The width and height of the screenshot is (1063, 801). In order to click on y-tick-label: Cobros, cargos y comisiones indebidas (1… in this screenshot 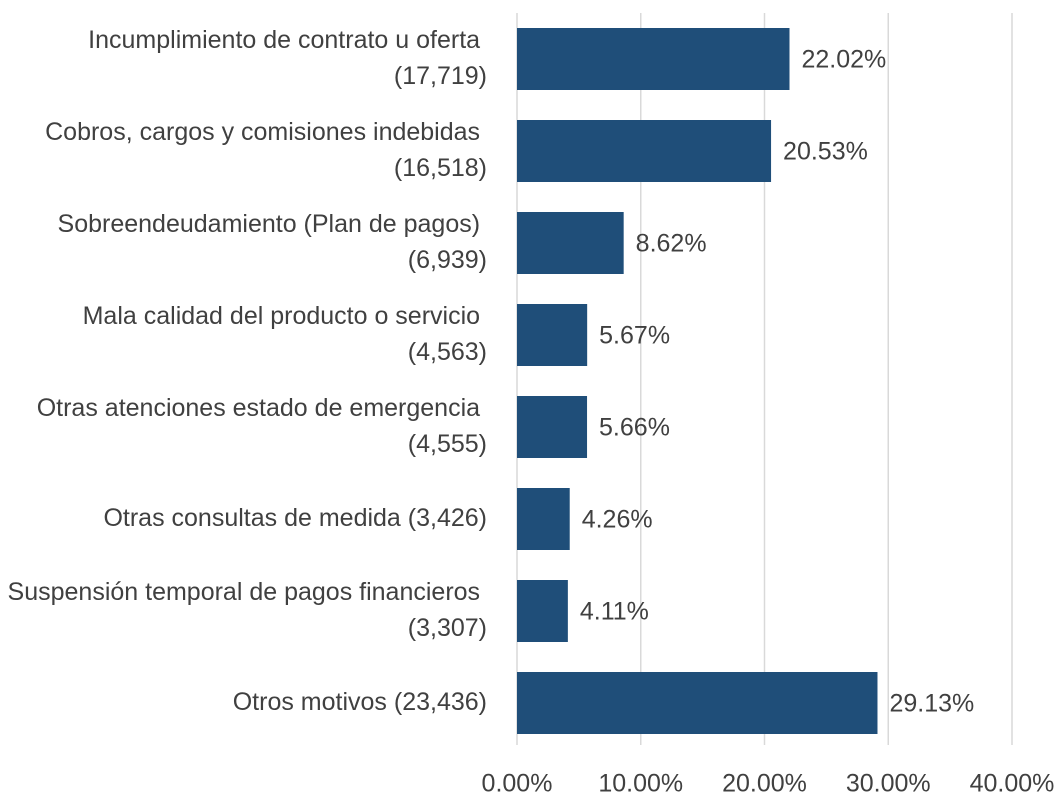, I will do `click(266, 150)`.